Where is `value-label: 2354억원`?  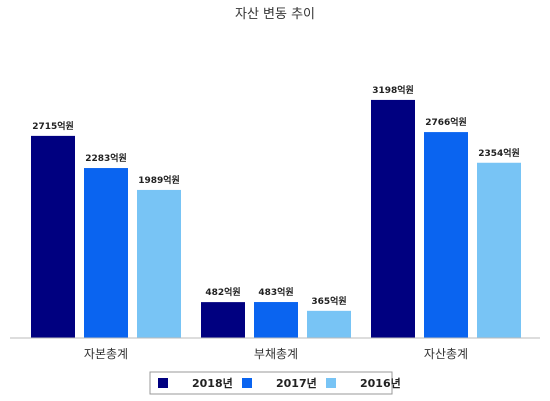 value-label: 2354억원 is located at coordinates (499, 153).